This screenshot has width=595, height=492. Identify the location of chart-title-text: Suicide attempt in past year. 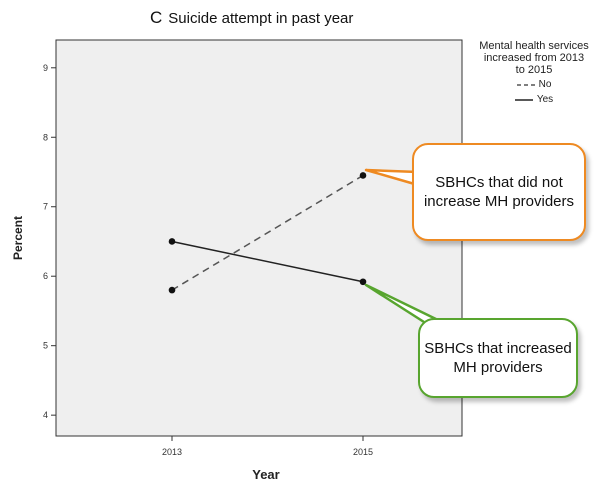
(261, 18).